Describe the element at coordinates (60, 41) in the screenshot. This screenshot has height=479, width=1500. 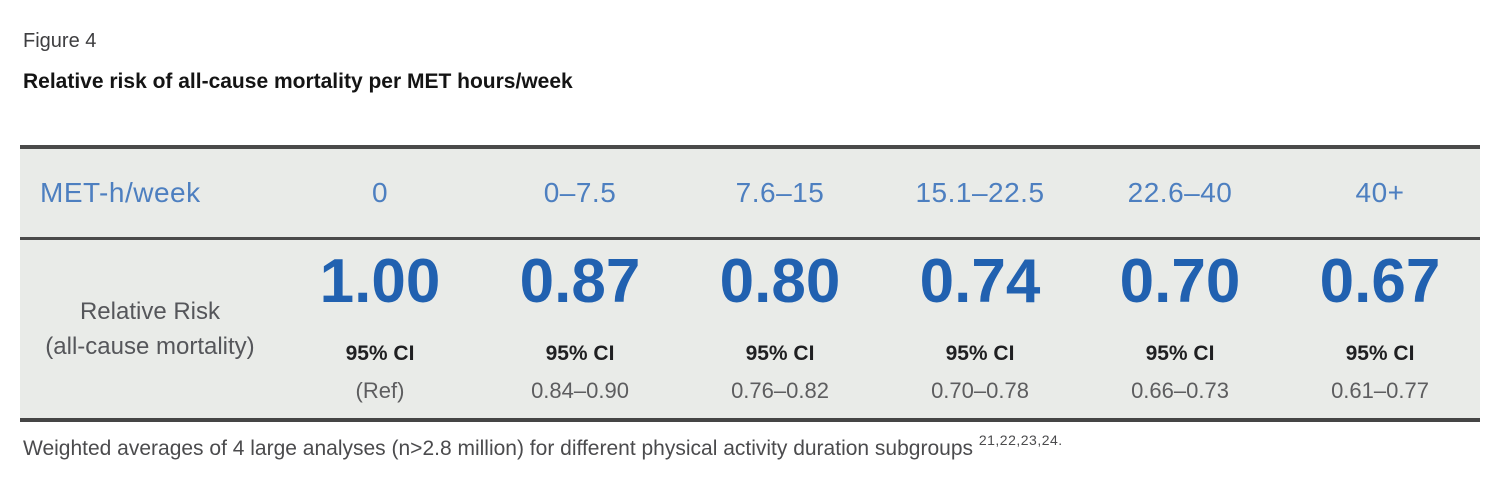
I see `figure-label: Figure 4` at that location.